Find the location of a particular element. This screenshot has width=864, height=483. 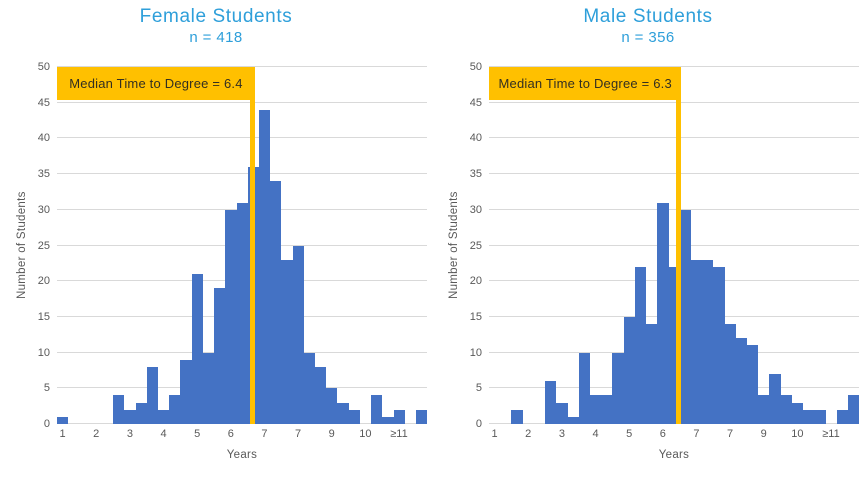

median-annotation-label: Median Time to Degree = 6.3 is located at coordinates (585, 83).